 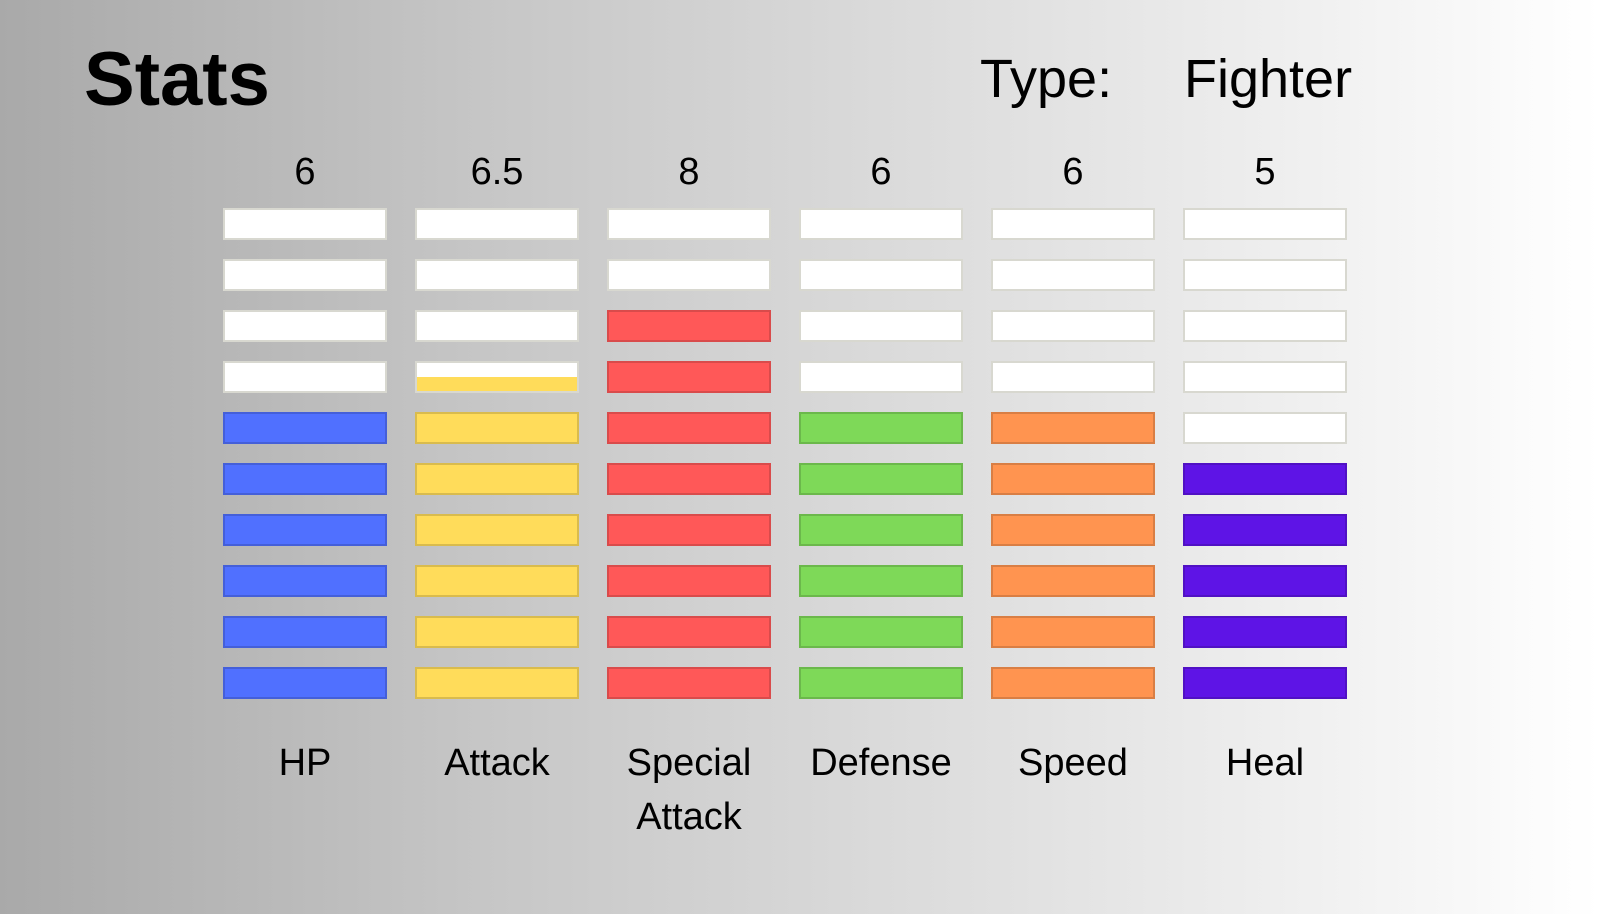 I want to click on stat-label-line: Heal, so click(x=1265, y=763).